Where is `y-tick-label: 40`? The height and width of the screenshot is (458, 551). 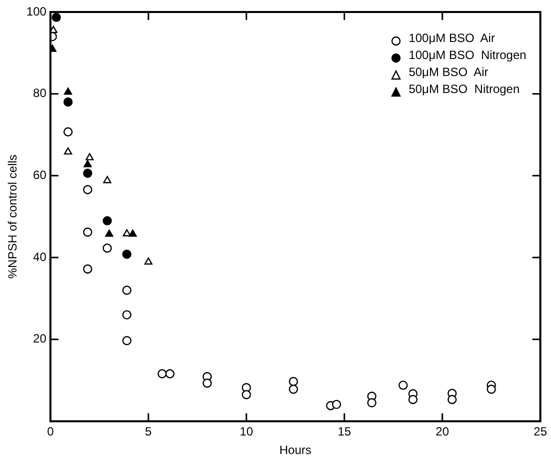 y-tick-label: 40 is located at coordinates (40, 257).